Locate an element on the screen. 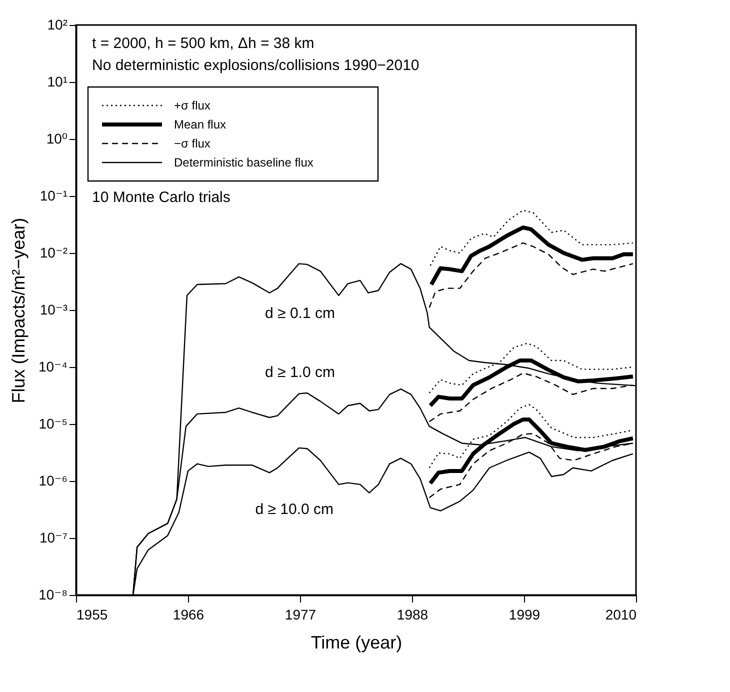  annotation: d ≥ 10.0 cm is located at coordinates (294, 509).